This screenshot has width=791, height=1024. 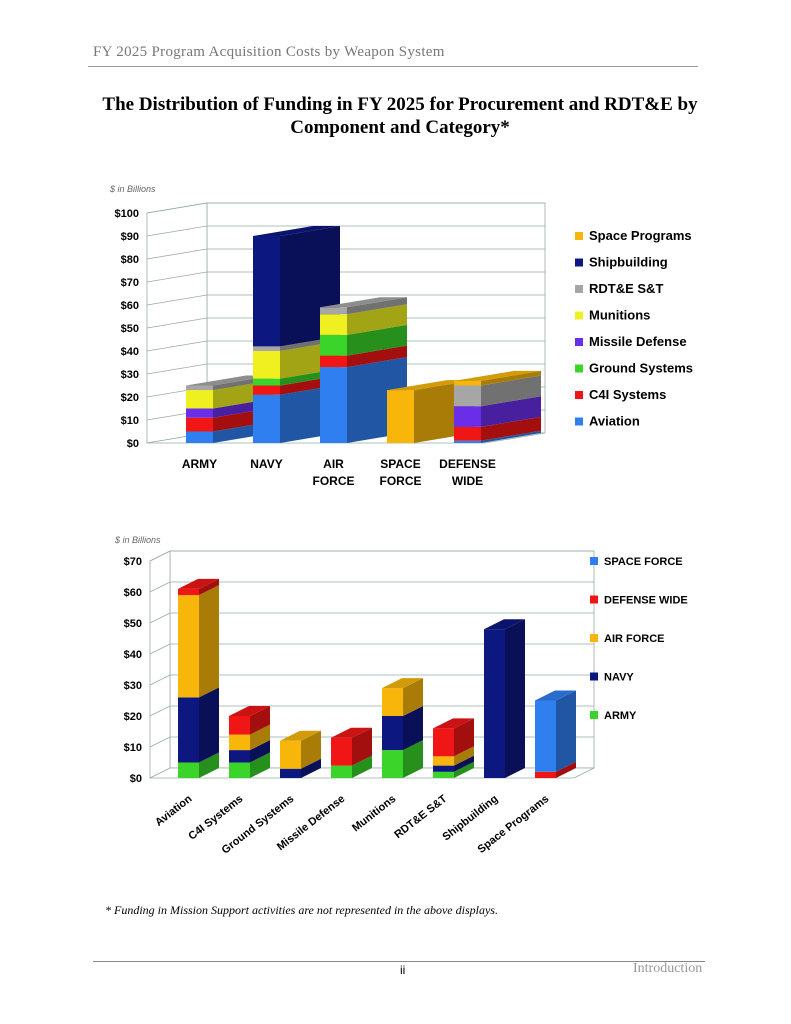 What do you see at coordinates (199, 413) in the screenshot?
I see `bar-army-missile-defense` at bounding box center [199, 413].